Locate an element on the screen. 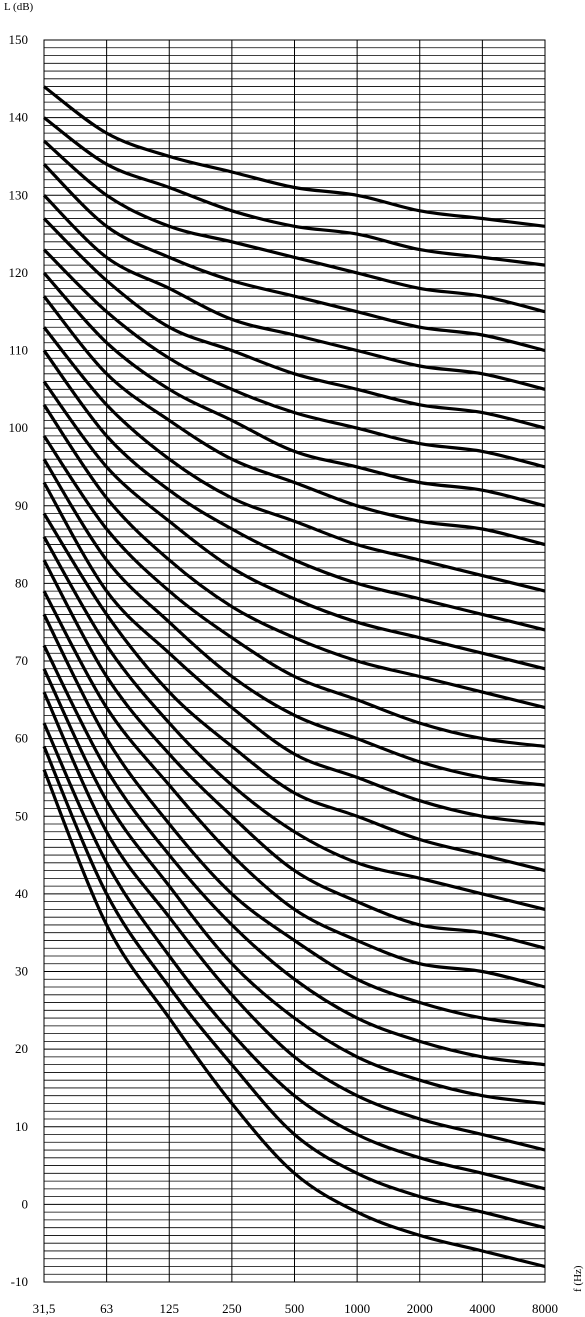  y-tick-label: 120 is located at coordinates (19, 272).